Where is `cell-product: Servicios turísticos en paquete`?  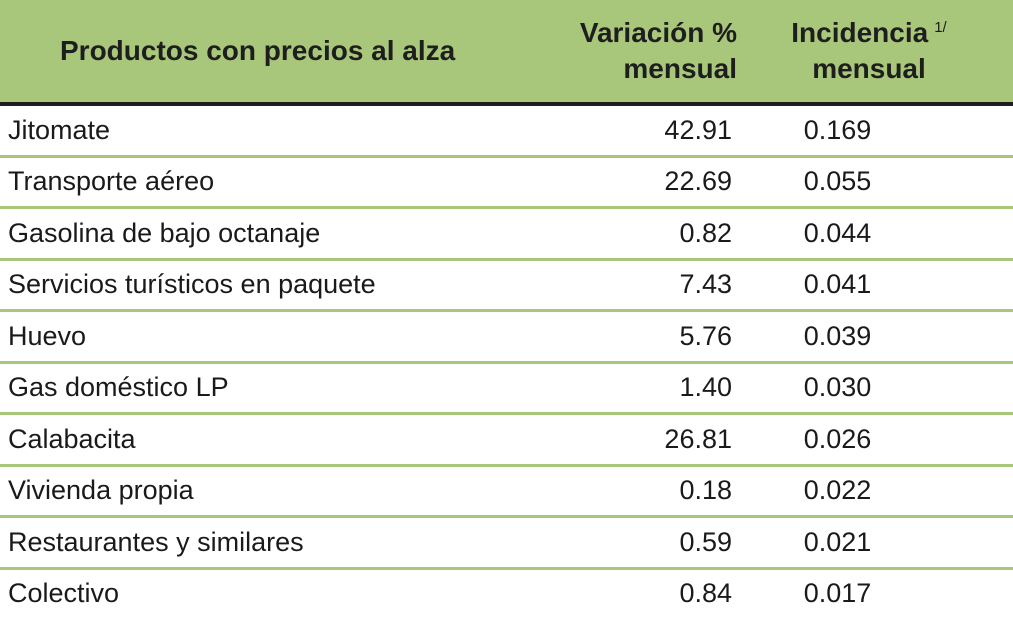 cell-product: Servicios turísticos en paquete is located at coordinates (192, 284).